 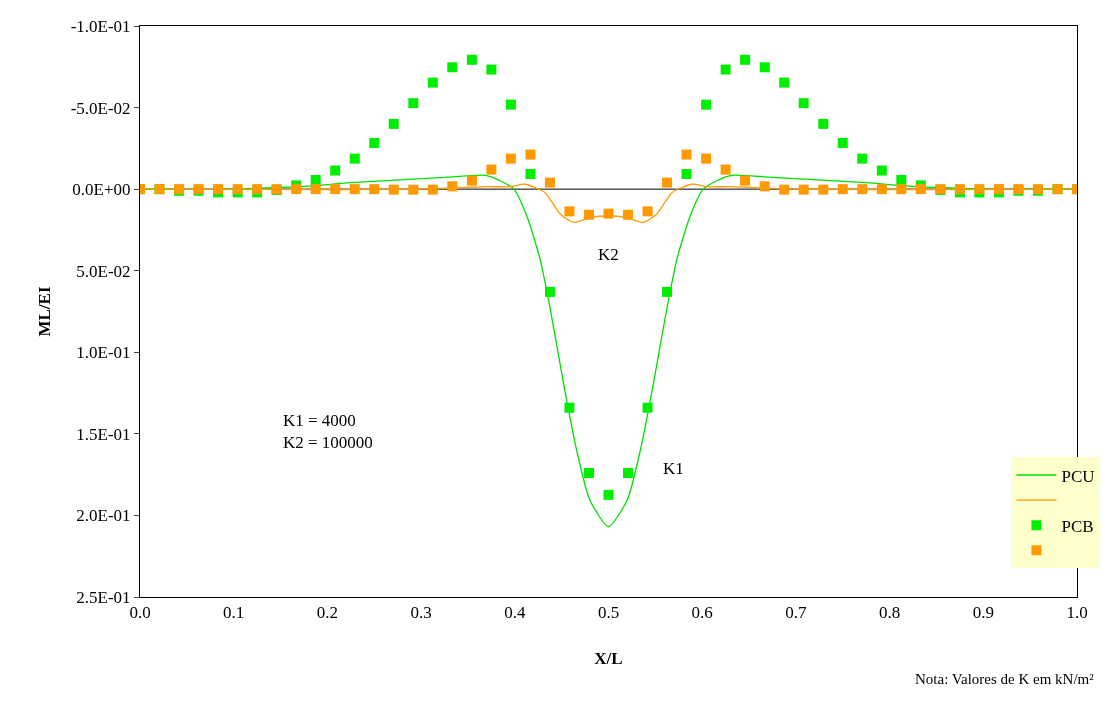 What do you see at coordinates (45, 311) in the screenshot?
I see `y-axis-title: ML/EI` at bounding box center [45, 311].